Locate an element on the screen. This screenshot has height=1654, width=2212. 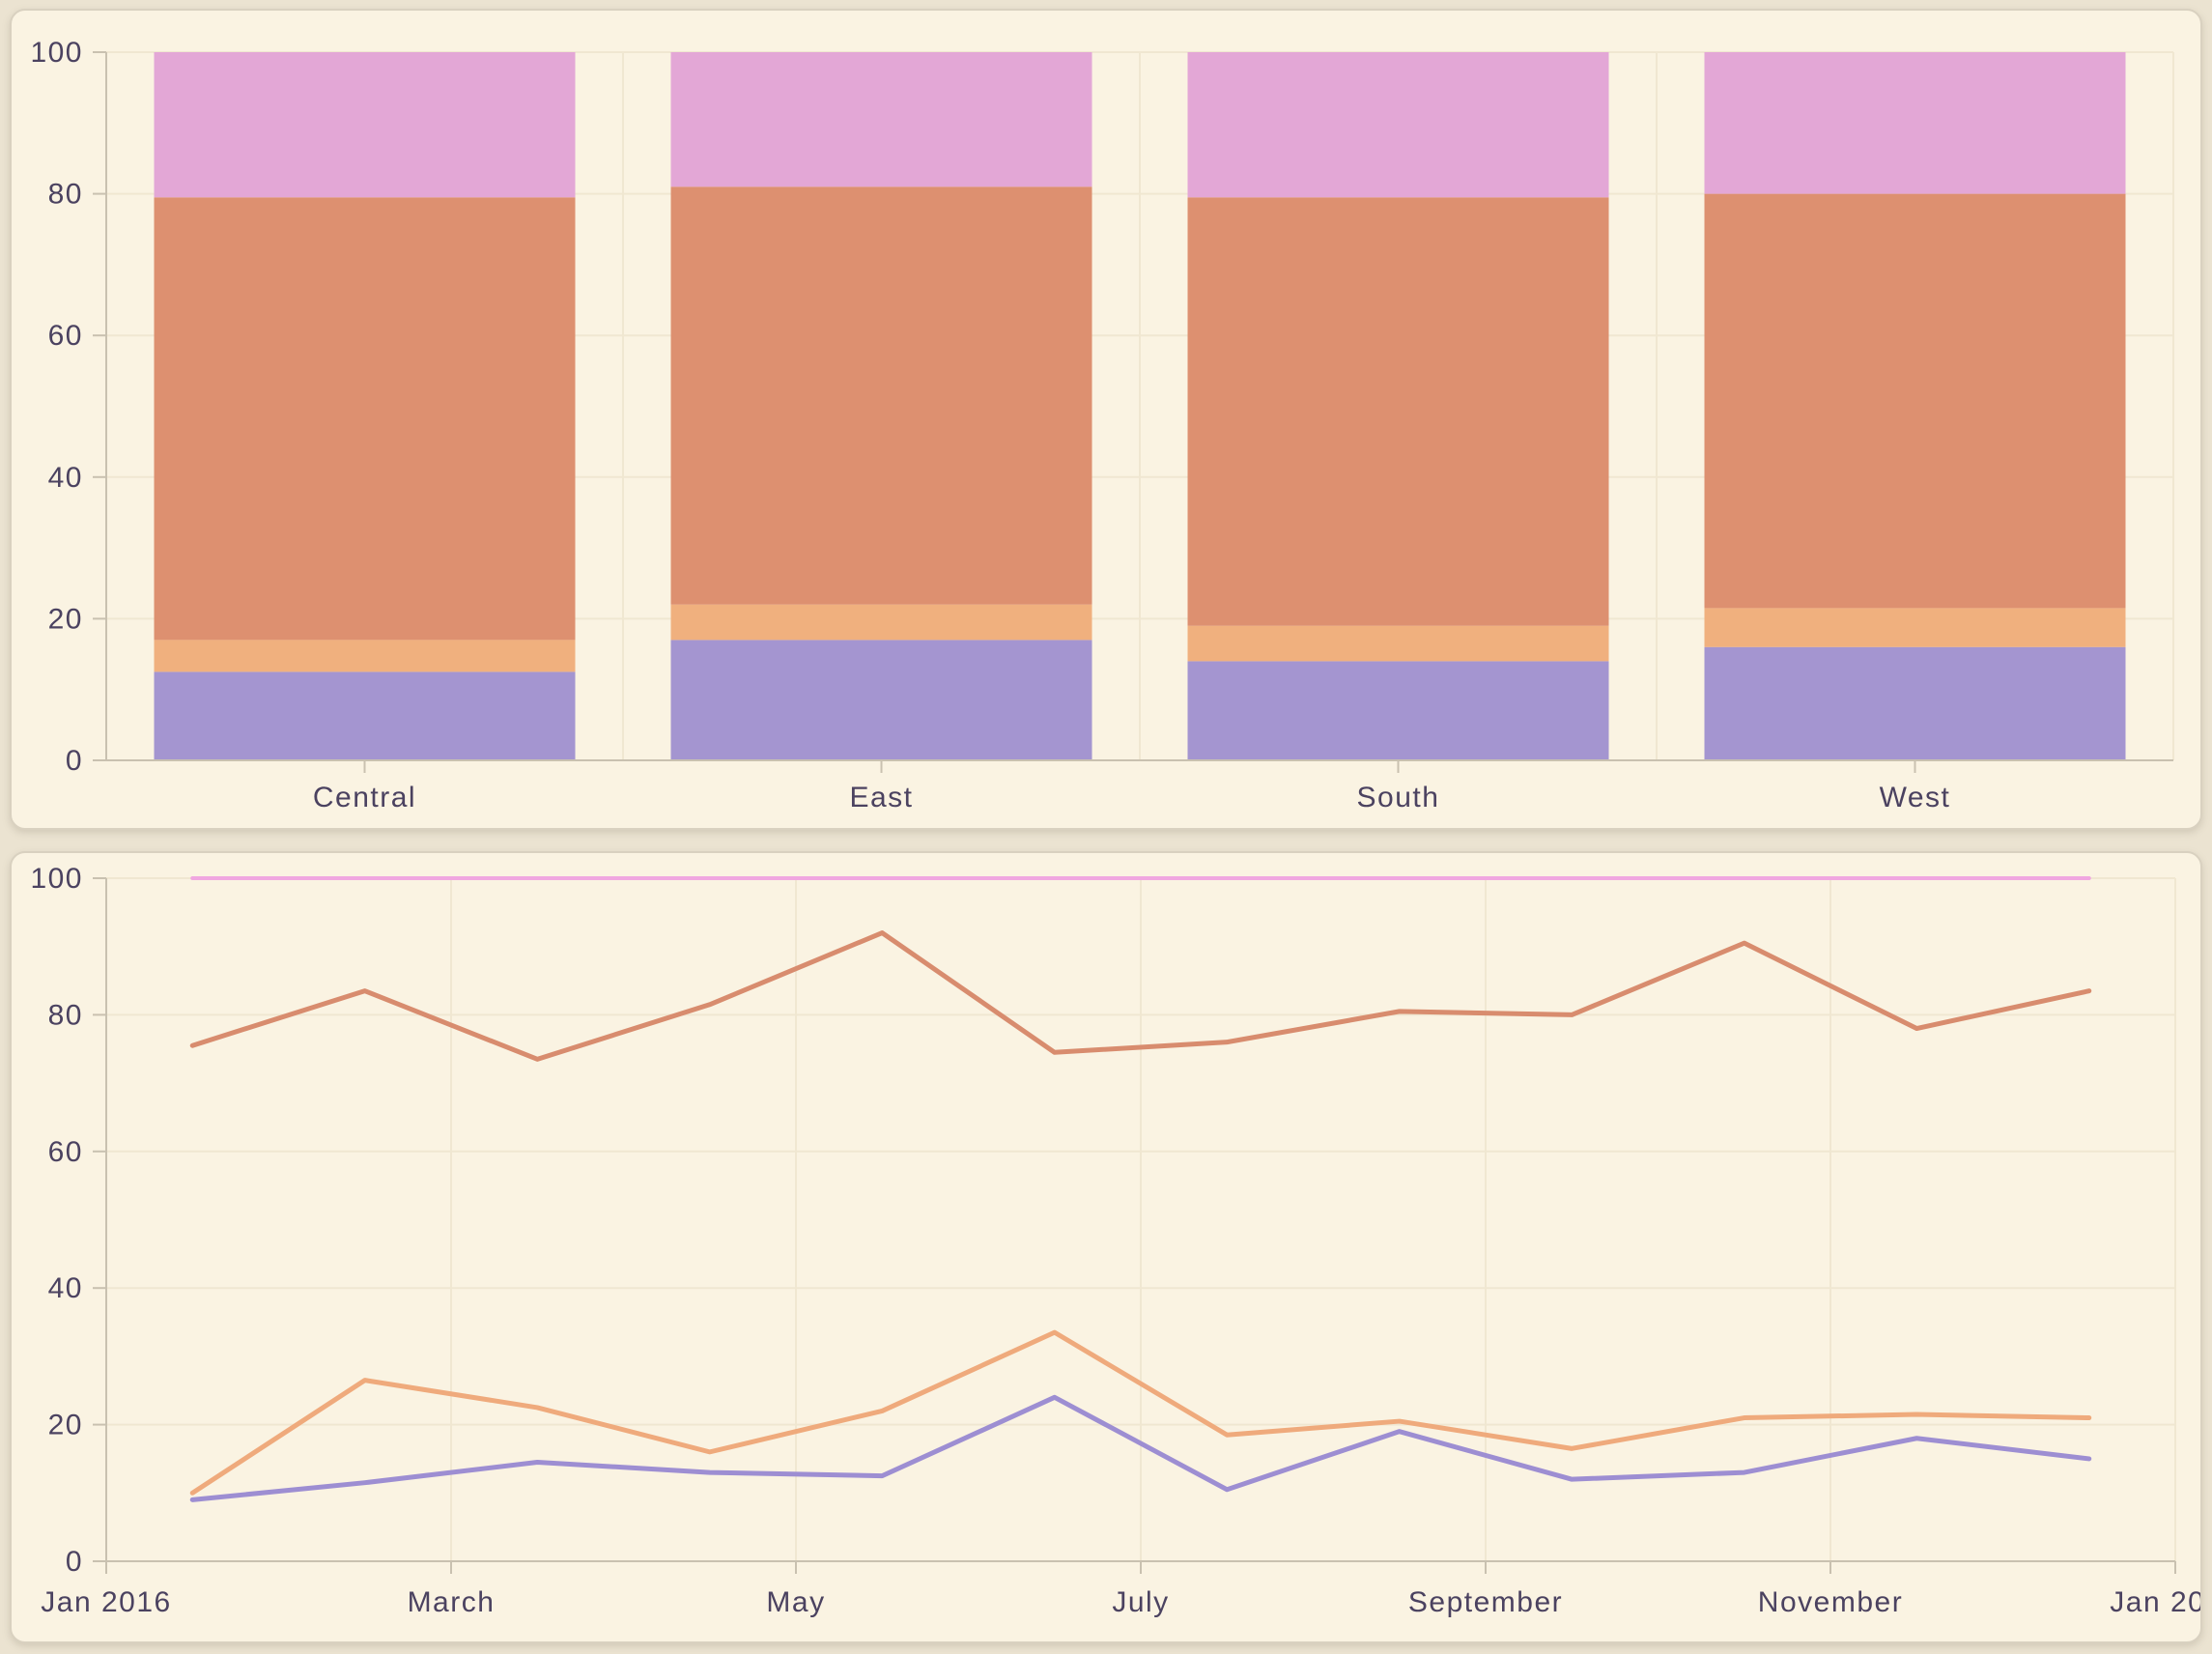
x-axis-tick-label: March is located at coordinates (452, 1602).